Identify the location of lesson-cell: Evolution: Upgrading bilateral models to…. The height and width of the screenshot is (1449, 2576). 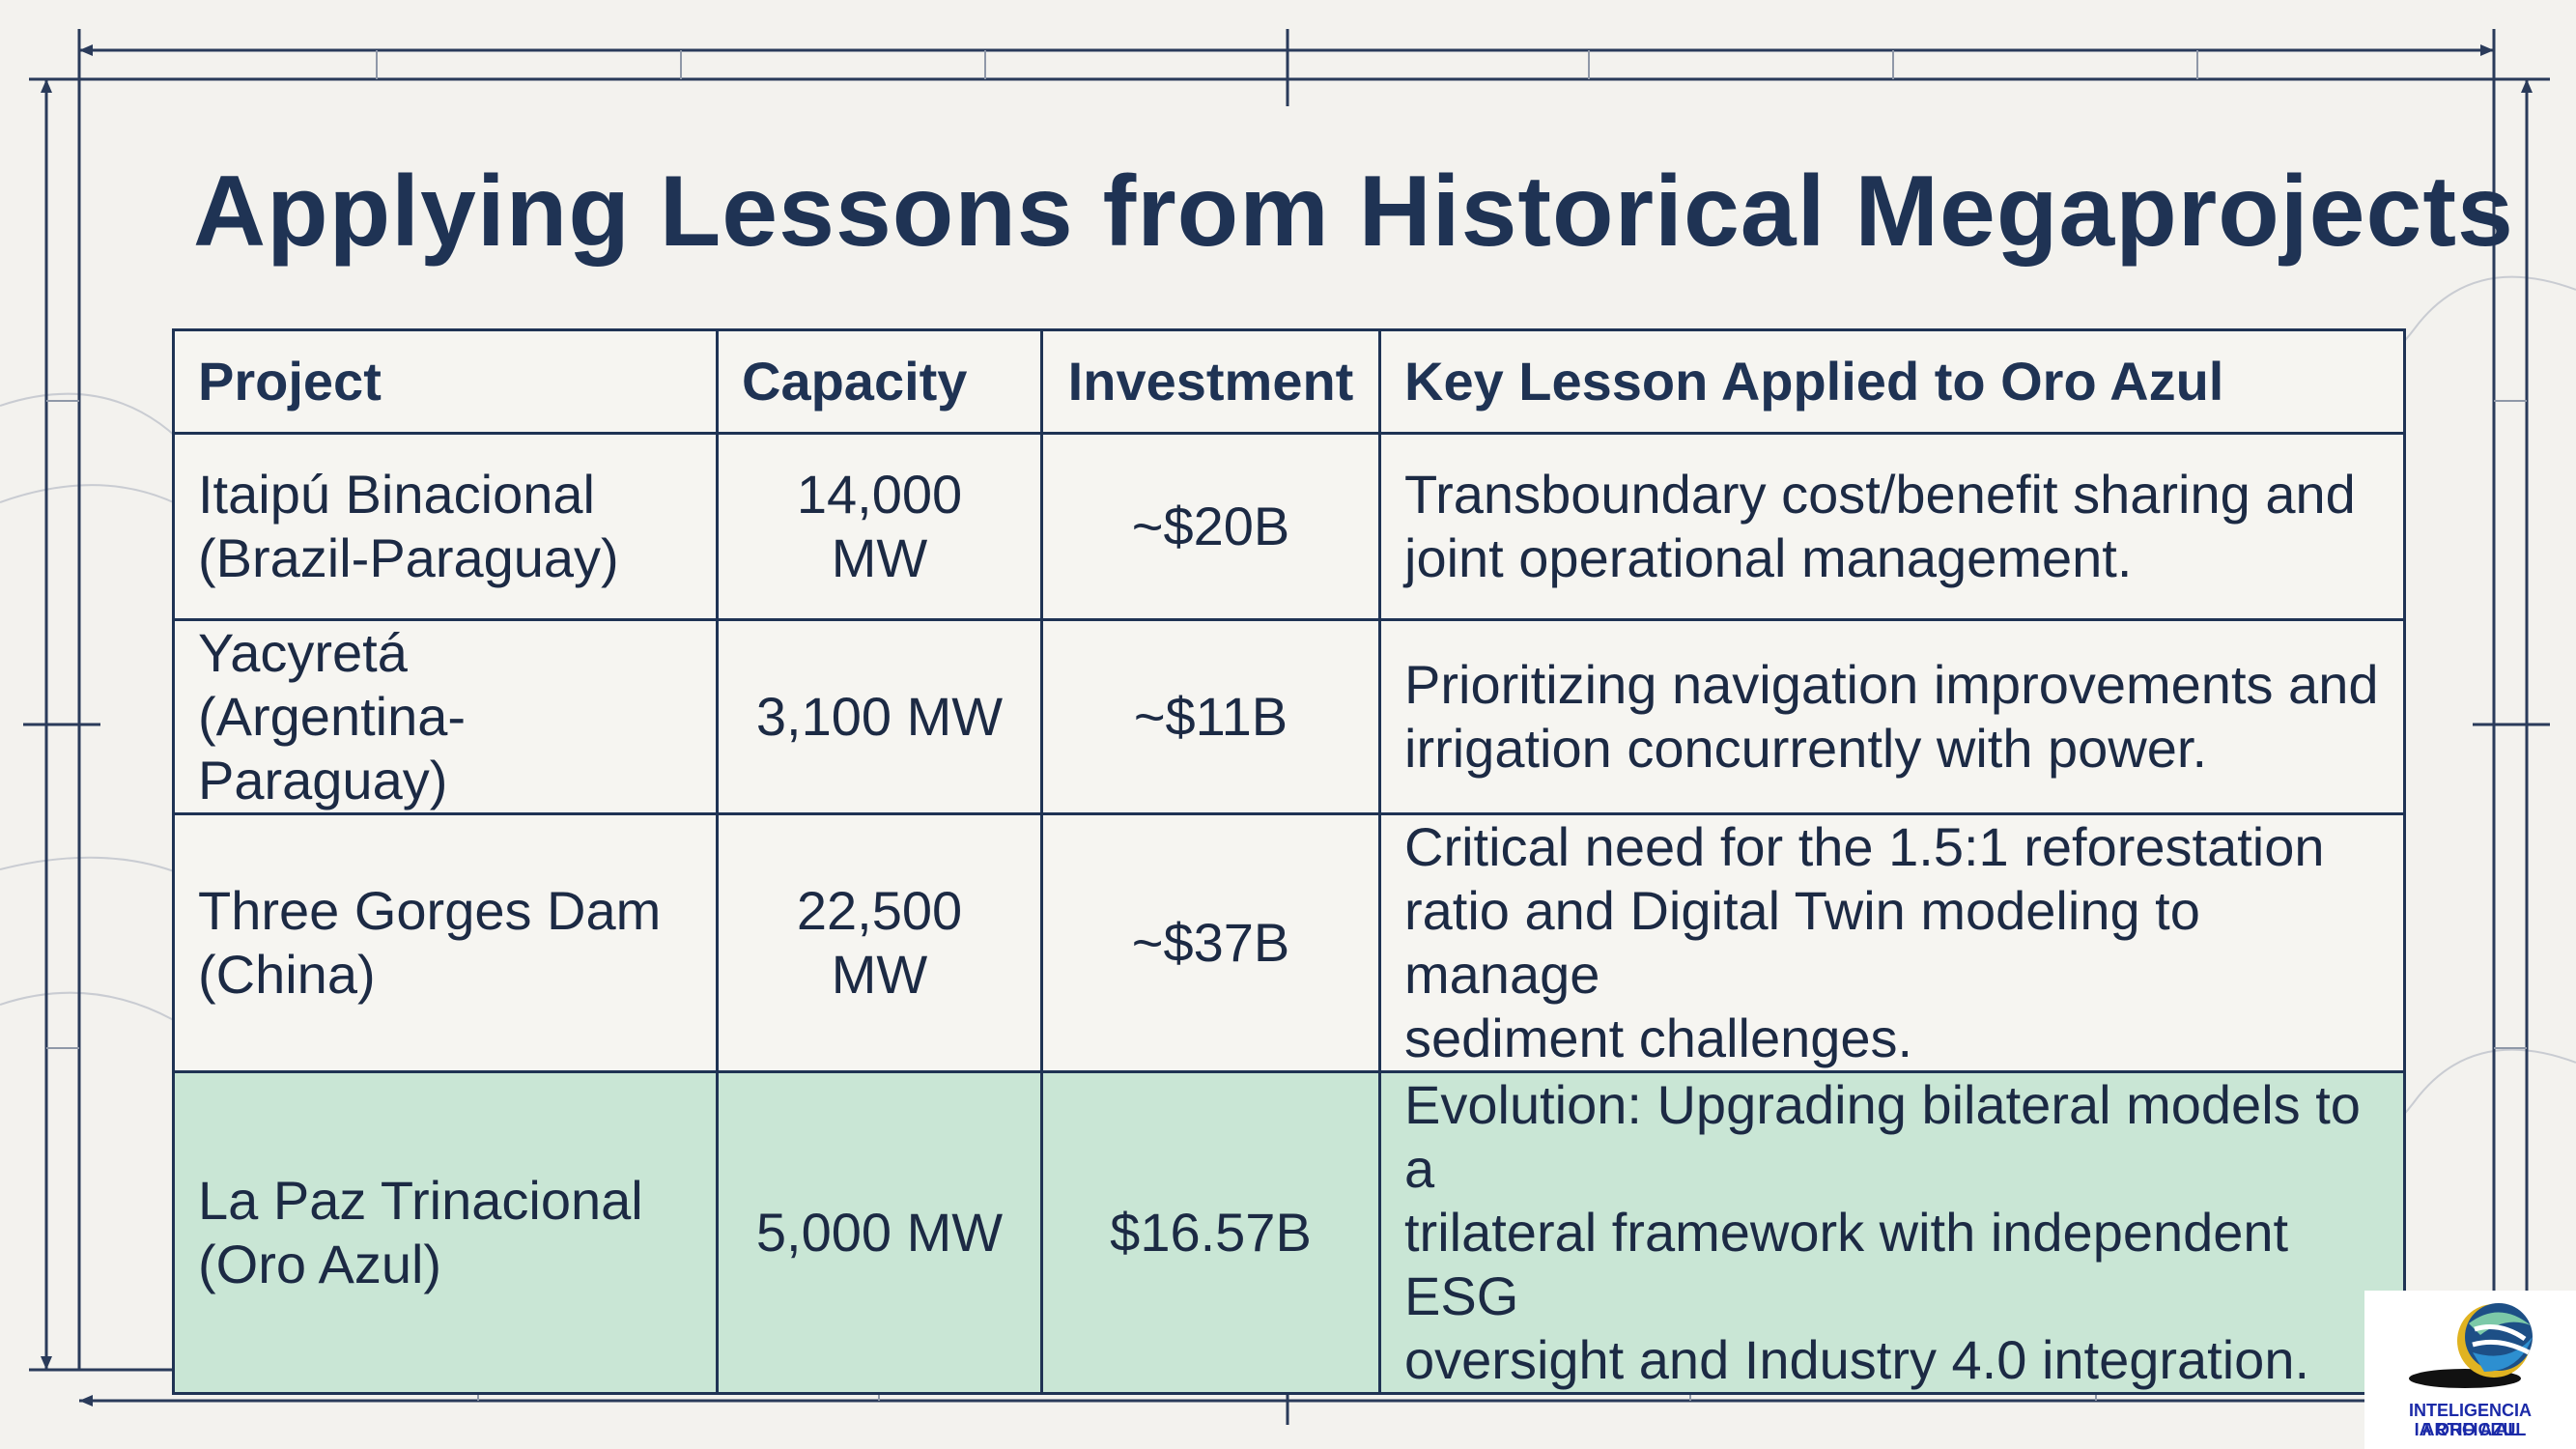
(1892, 1232).